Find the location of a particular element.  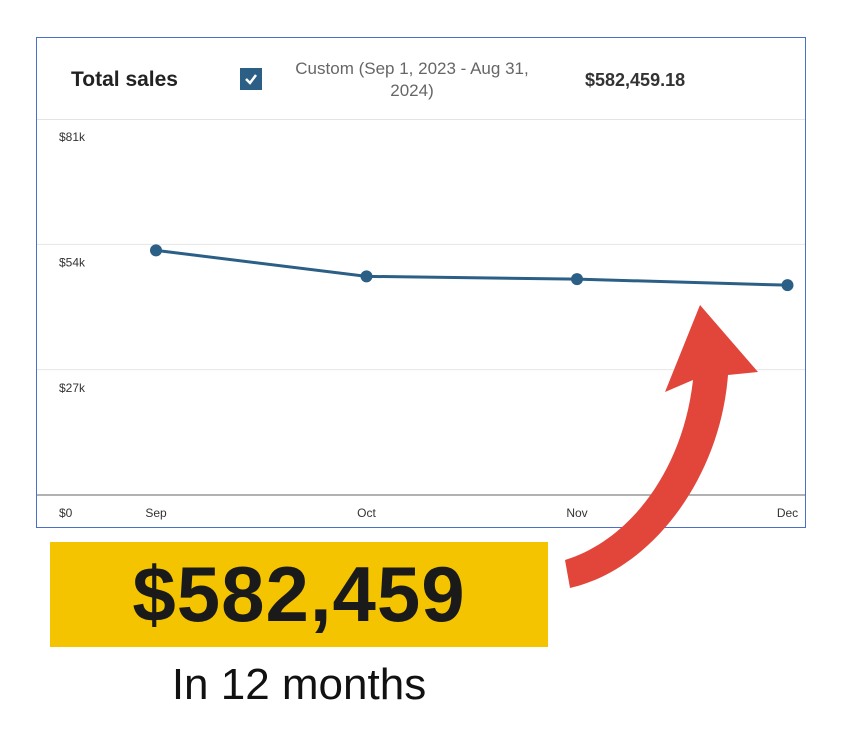

series-line is located at coordinates (471, 267).